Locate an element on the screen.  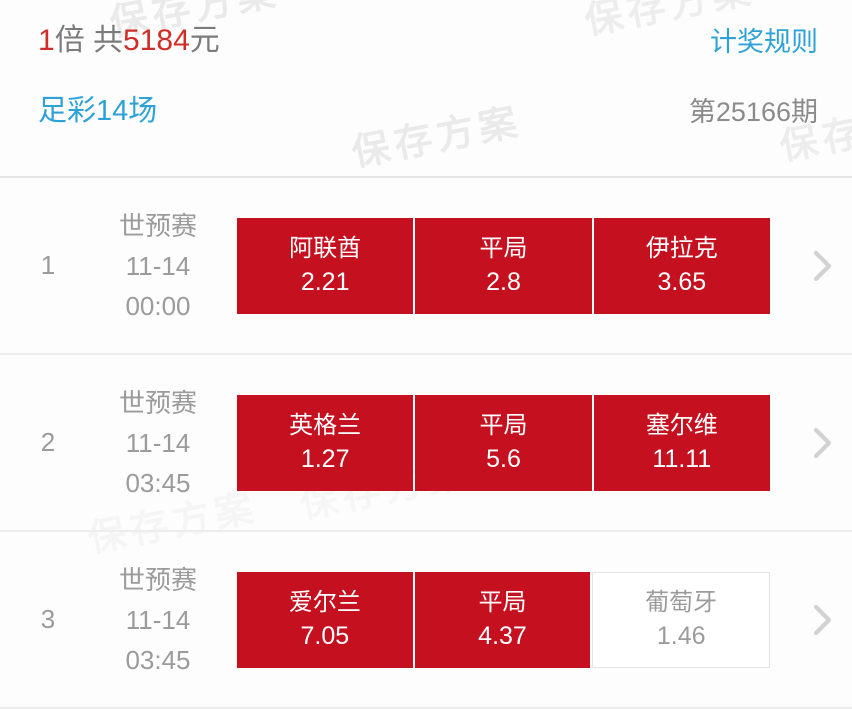
bet-options: 英格兰 1.27 平局 5.6 塞尔维 11.11 is located at coordinates (503, 442).